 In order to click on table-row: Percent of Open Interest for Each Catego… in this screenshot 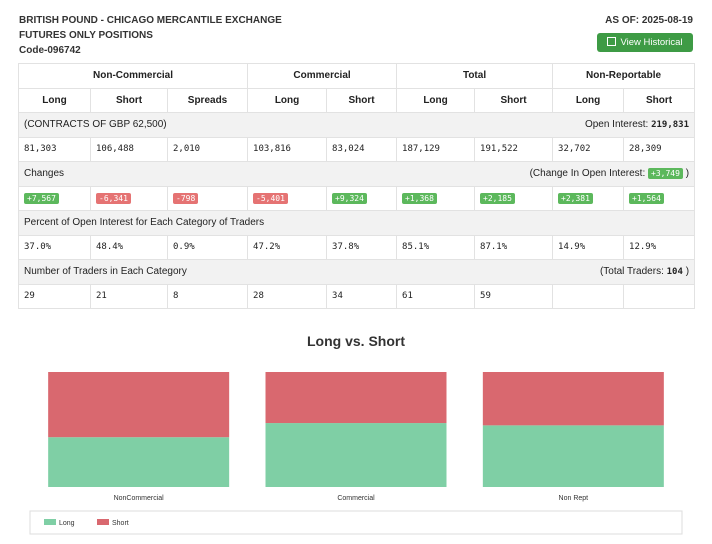, I will do `click(356, 223)`.